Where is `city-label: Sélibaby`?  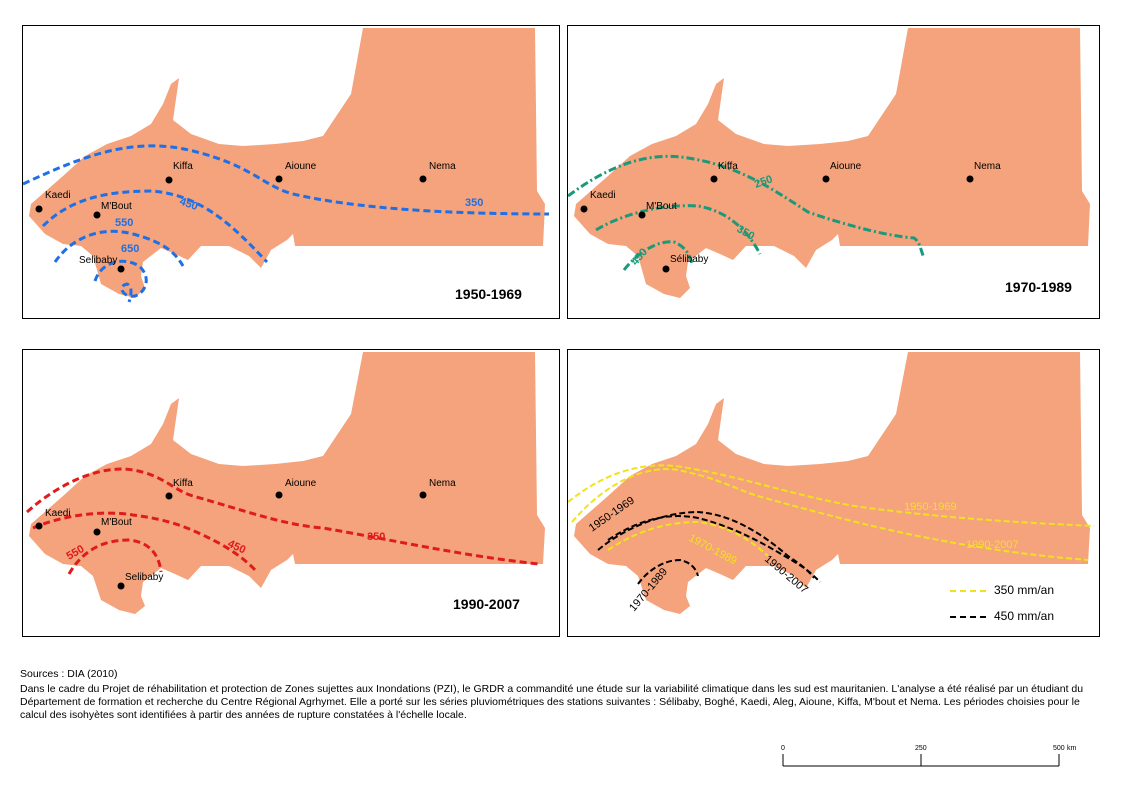
city-label: Sélibaby is located at coordinates (689, 259).